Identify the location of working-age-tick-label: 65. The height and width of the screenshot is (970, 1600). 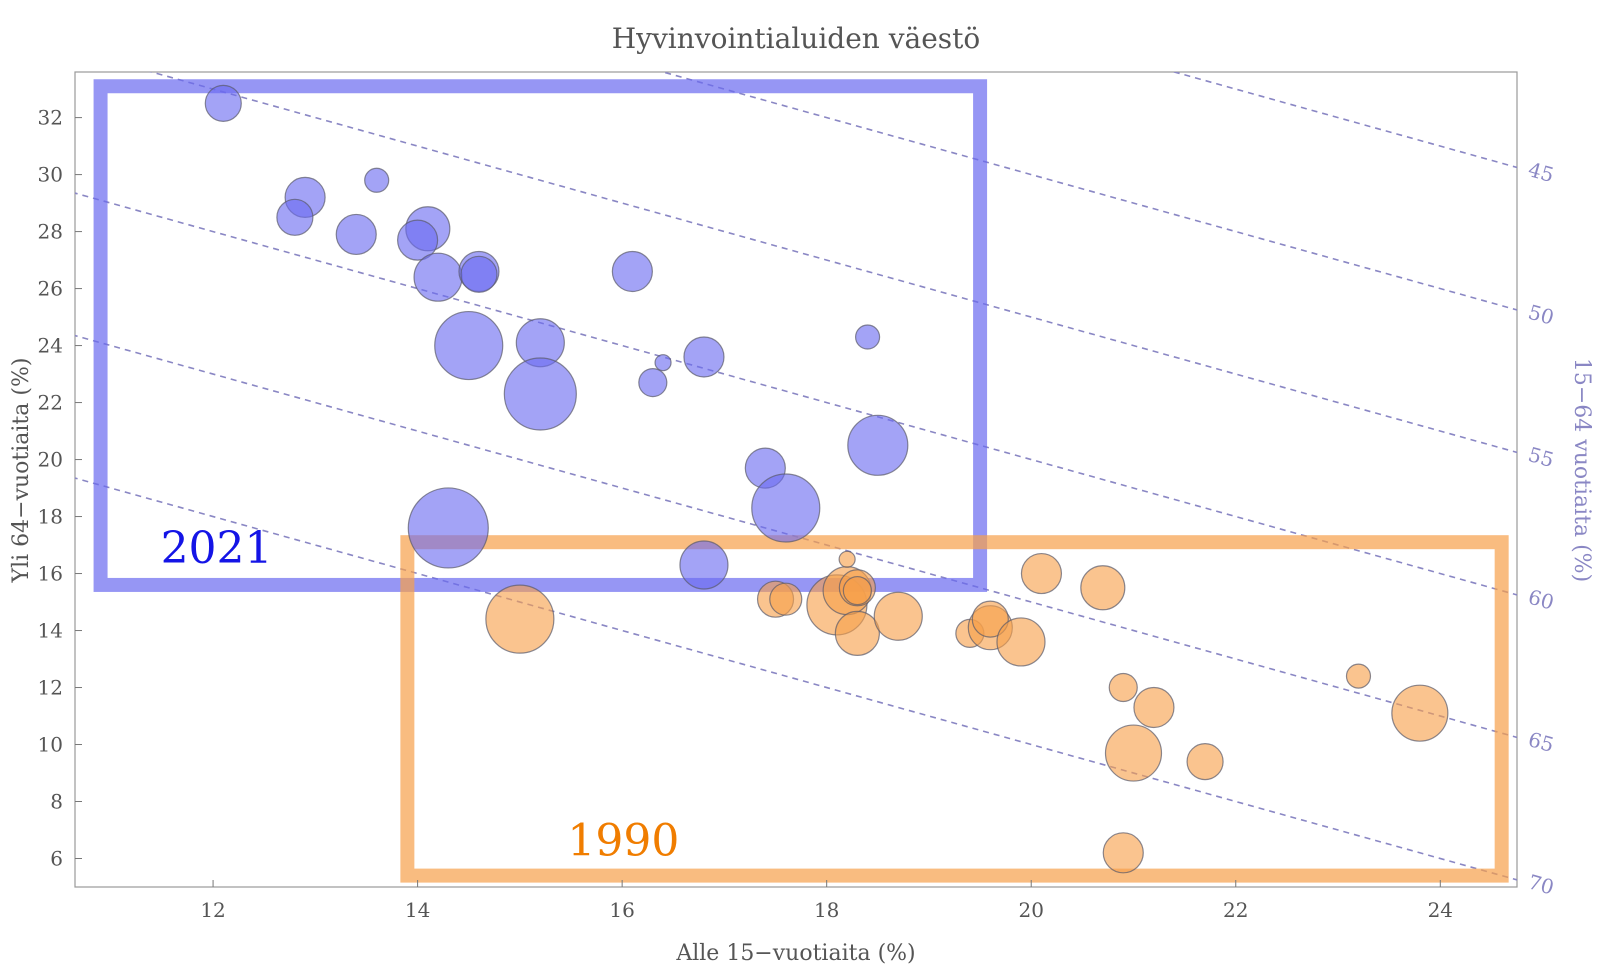
(1541, 742).